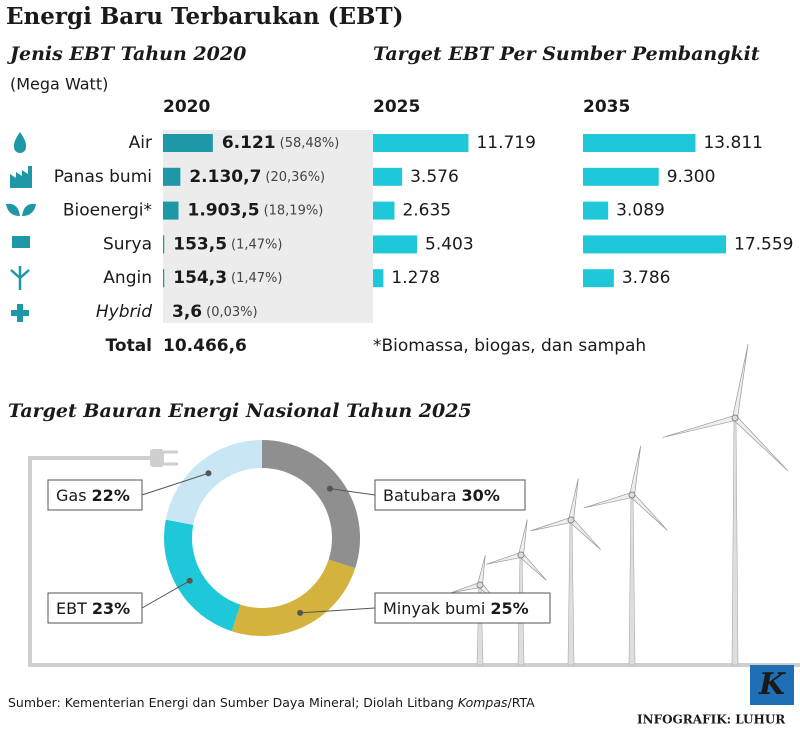 This screenshot has width=800, height=732. What do you see at coordinates (111, 495) in the screenshot?
I see `value-label: 22%` at bounding box center [111, 495].